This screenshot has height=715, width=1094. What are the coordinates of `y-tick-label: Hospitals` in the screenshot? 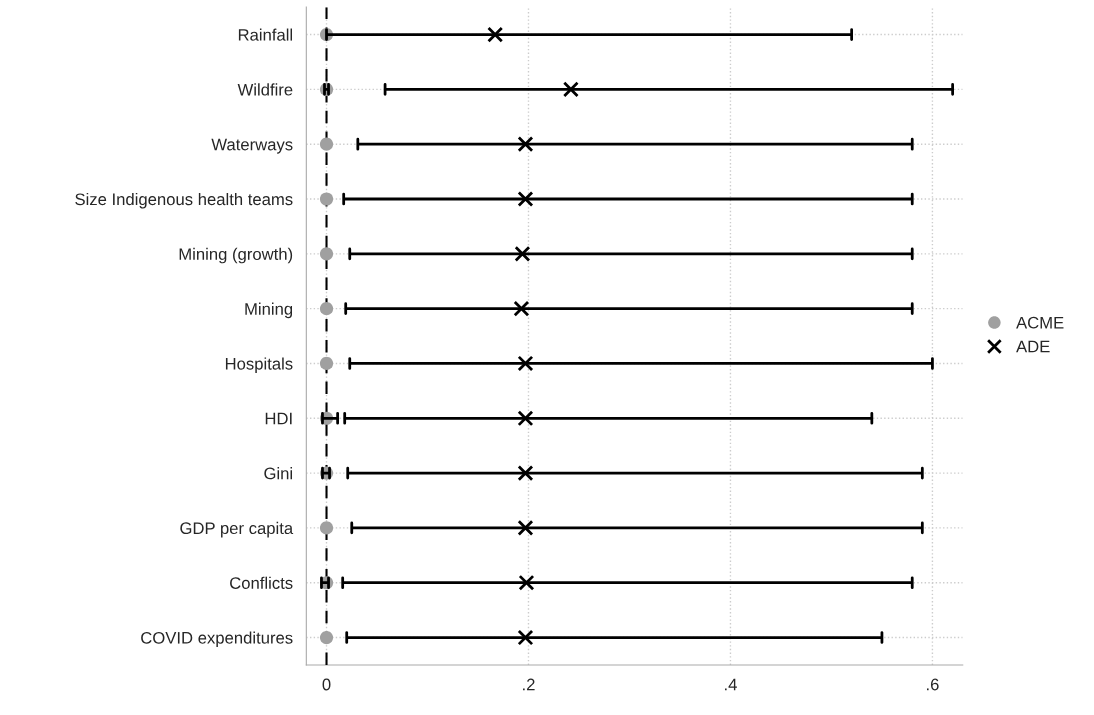 It's located at (259, 365).